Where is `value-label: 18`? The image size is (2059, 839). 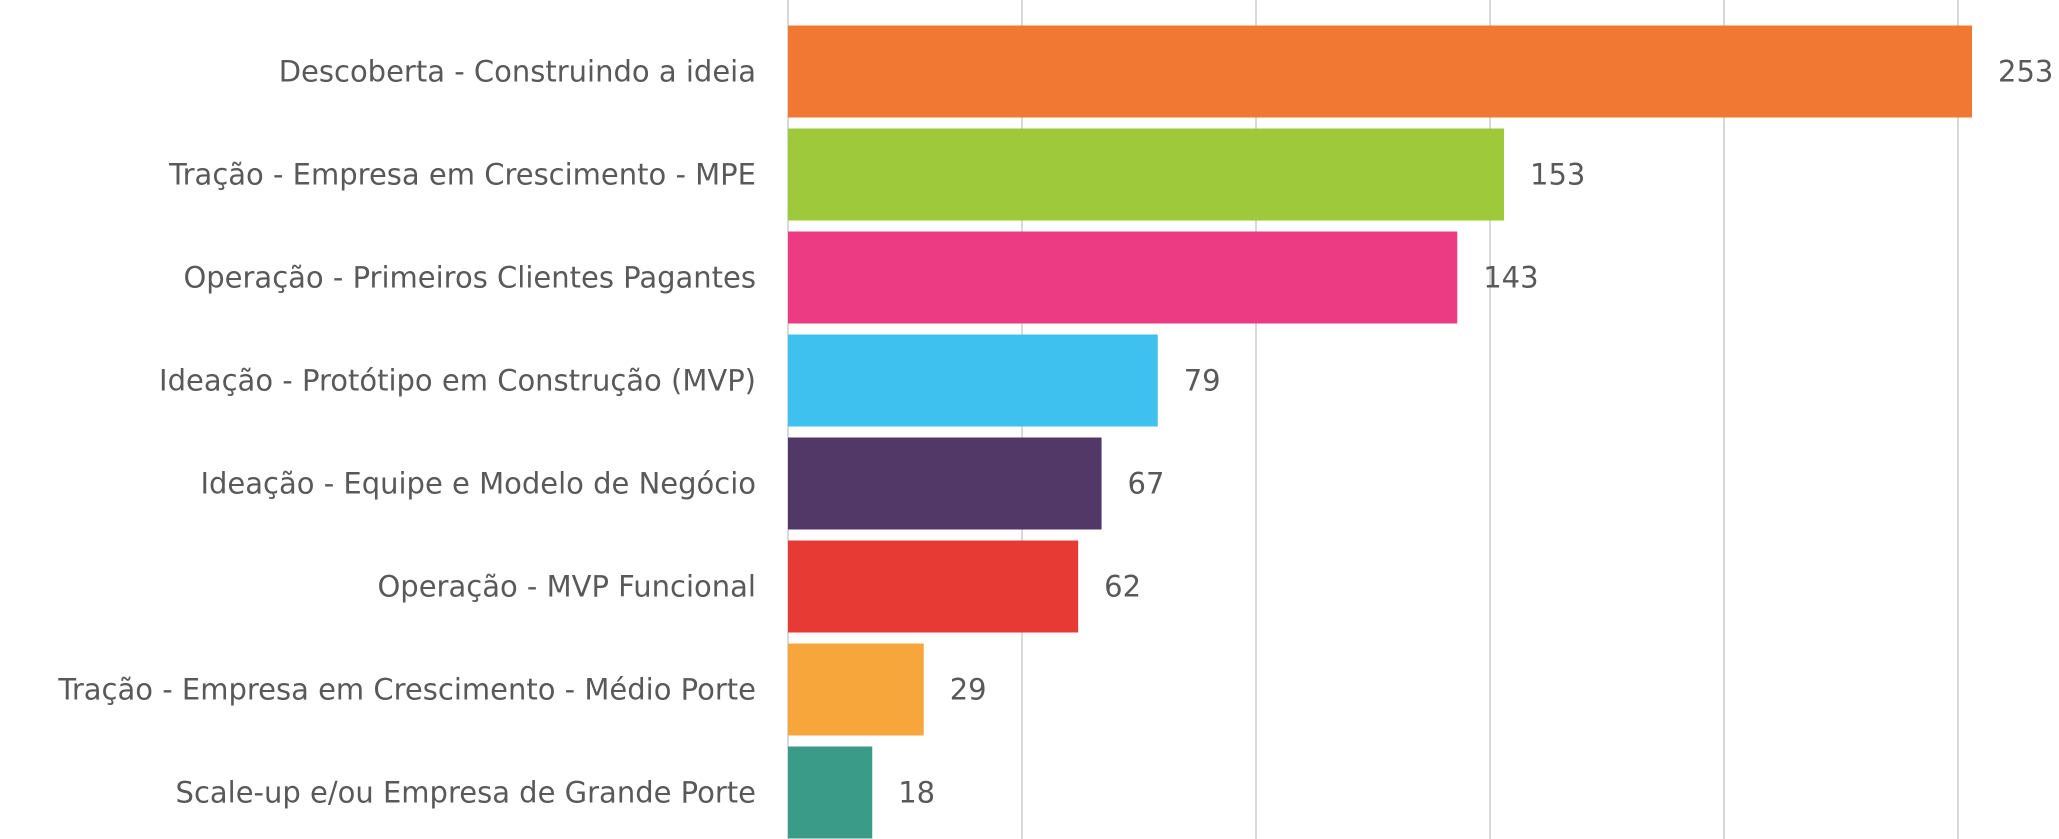 value-label: 18 is located at coordinates (916, 793).